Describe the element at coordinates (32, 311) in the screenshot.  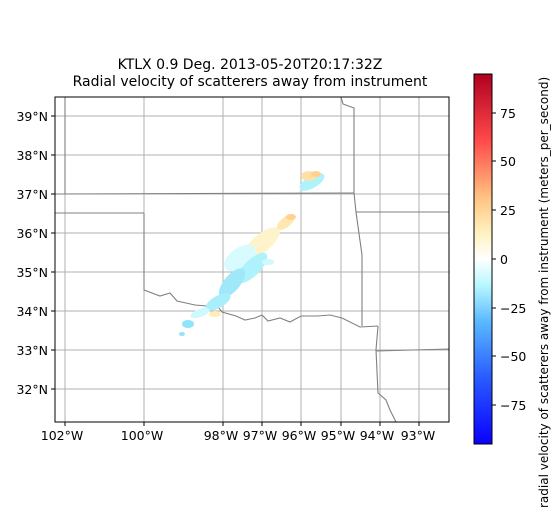
I see `lat-tick-label: 34°N` at that location.